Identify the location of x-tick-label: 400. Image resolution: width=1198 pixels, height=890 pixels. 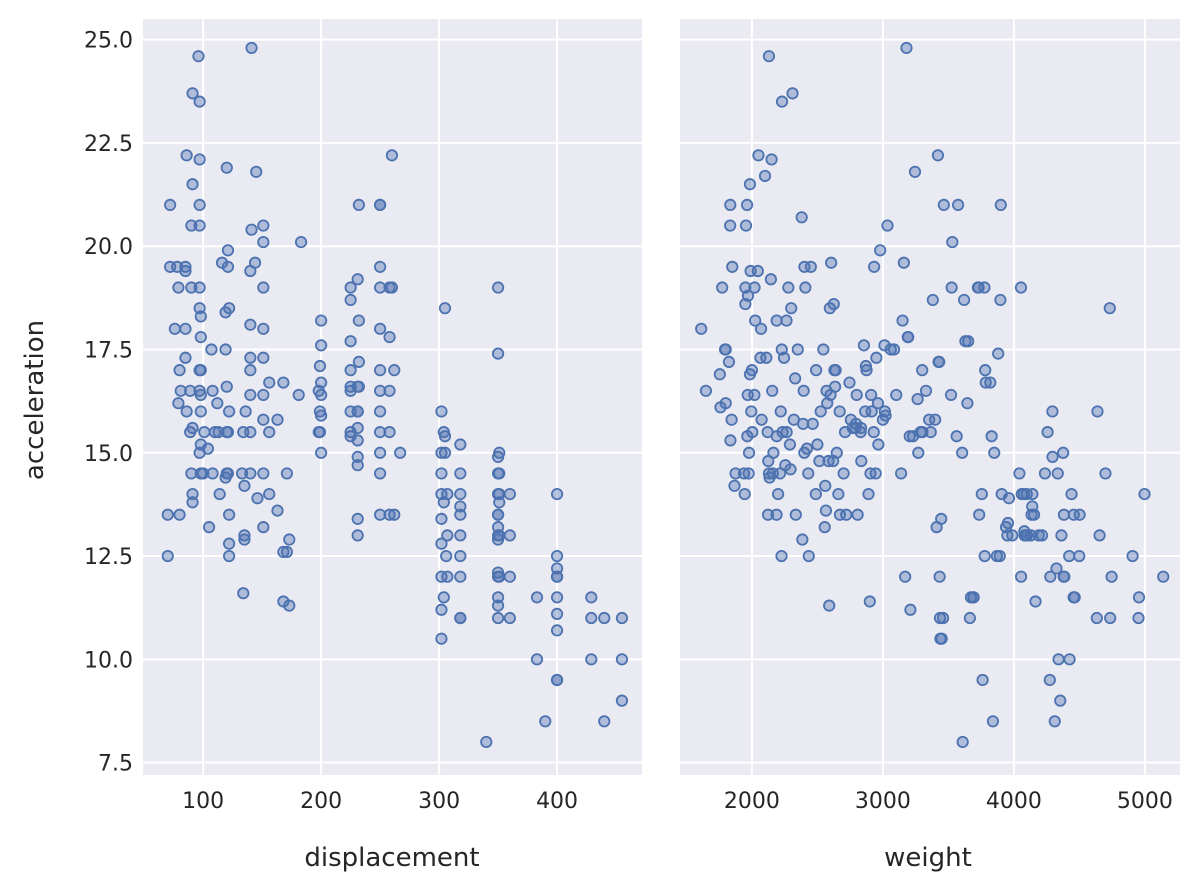
(557, 801).